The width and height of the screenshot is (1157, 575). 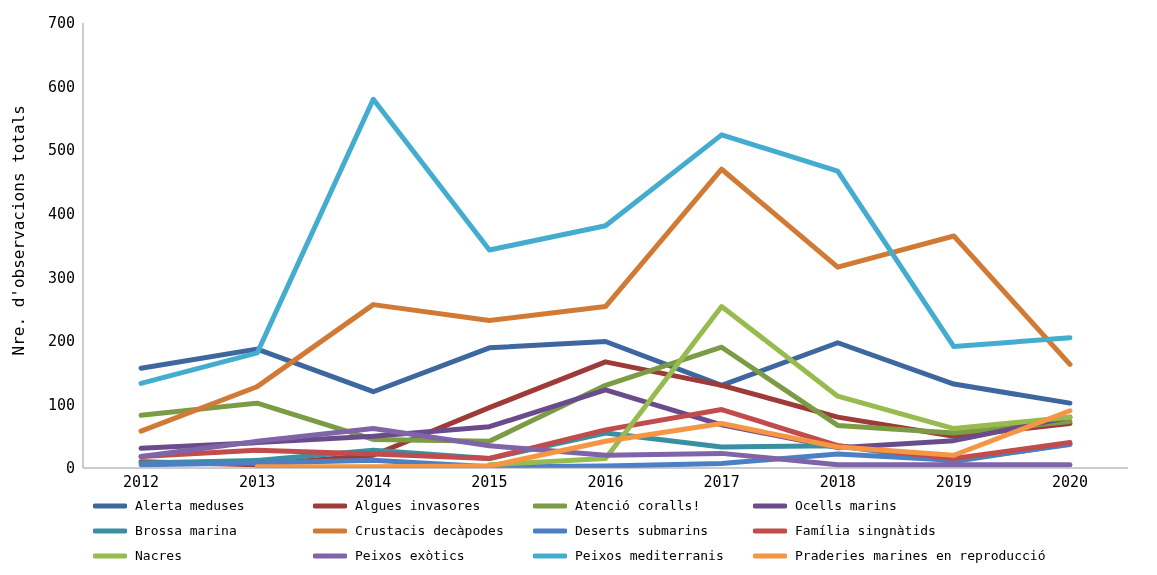 What do you see at coordinates (638, 505) in the screenshot?
I see `legend-label: Atenció coralls!` at bounding box center [638, 505].